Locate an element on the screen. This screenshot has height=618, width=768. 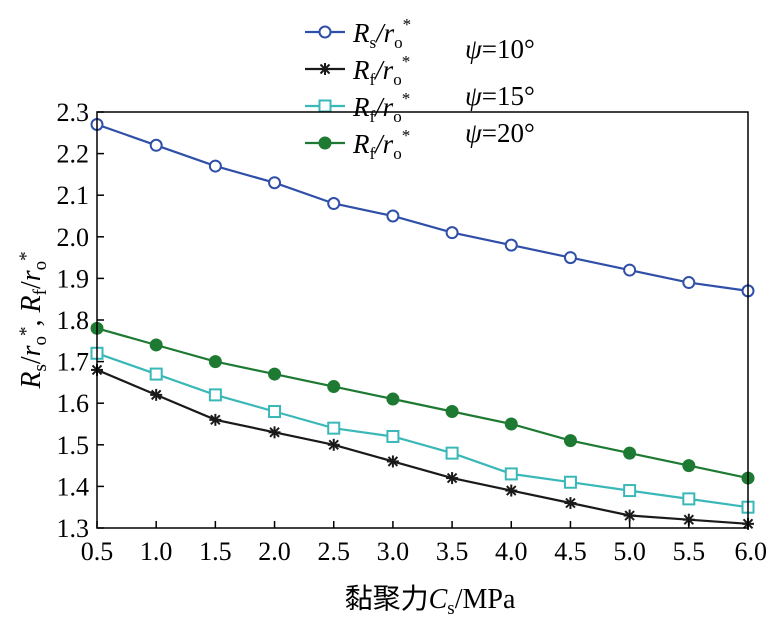
annotations: ψ=10° ψ=15° ψ=20° is located at coordinates (500, 91).